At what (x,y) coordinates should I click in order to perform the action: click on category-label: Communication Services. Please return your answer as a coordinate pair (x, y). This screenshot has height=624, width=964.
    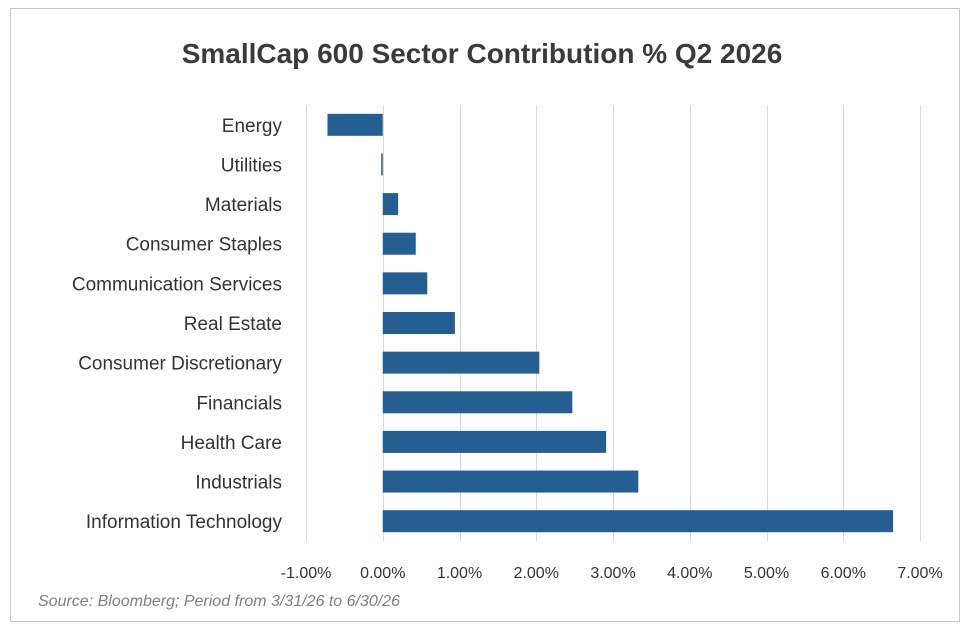
    Looking at the image, I should click on (177, 284).